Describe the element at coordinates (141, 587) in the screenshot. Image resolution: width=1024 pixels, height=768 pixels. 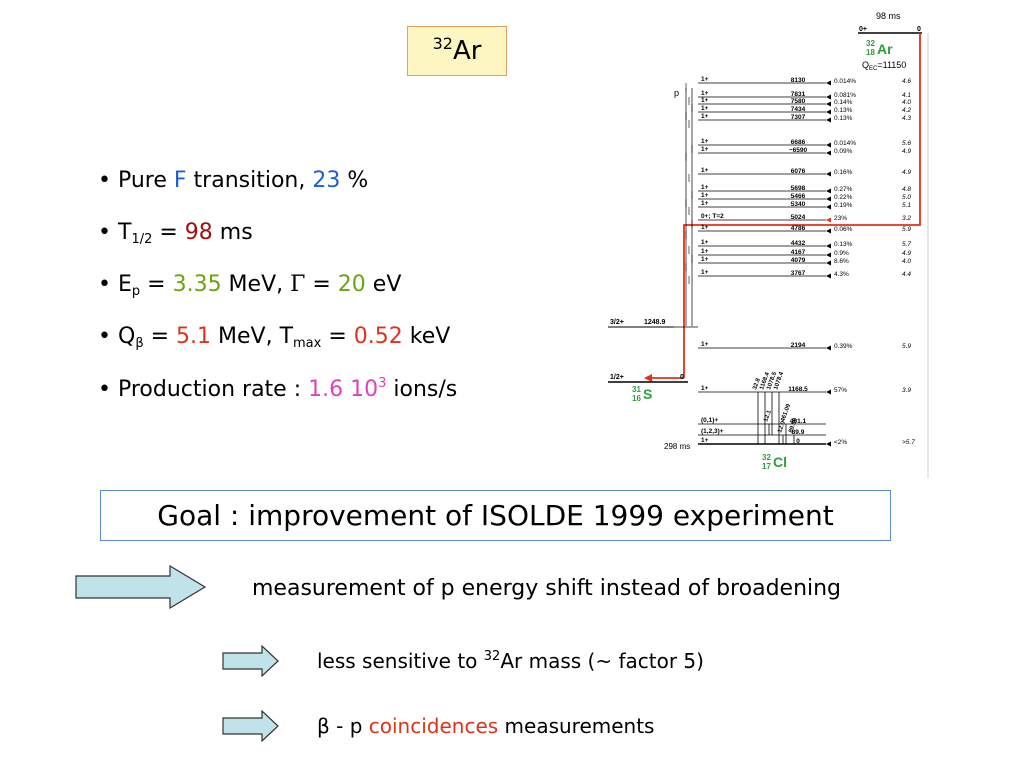
I see `big-arrow-icon` at that location.